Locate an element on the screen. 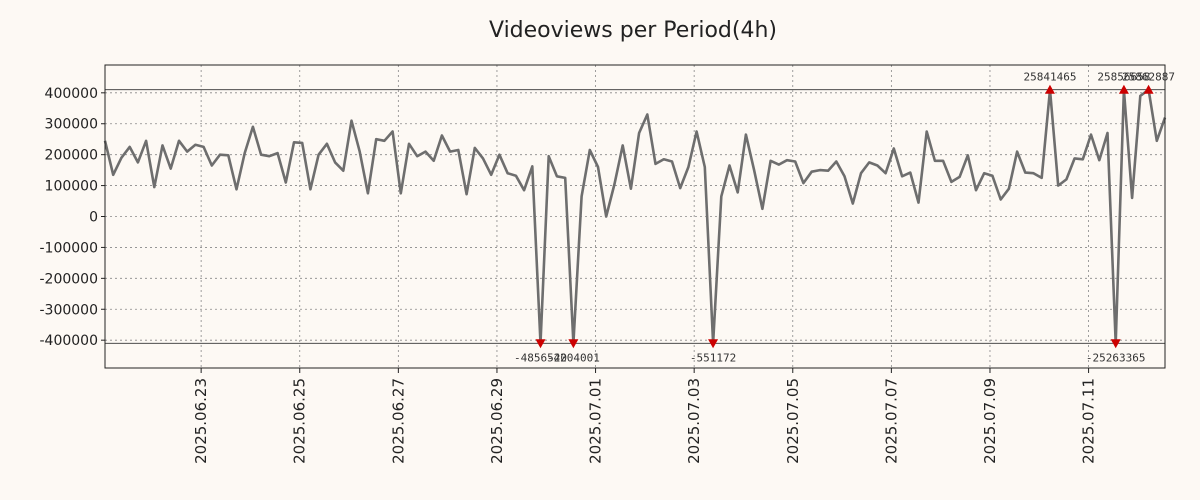 The image size is (1200, 500). x-tick-label: 2025.07.01 is located at coordinates (596, 421).